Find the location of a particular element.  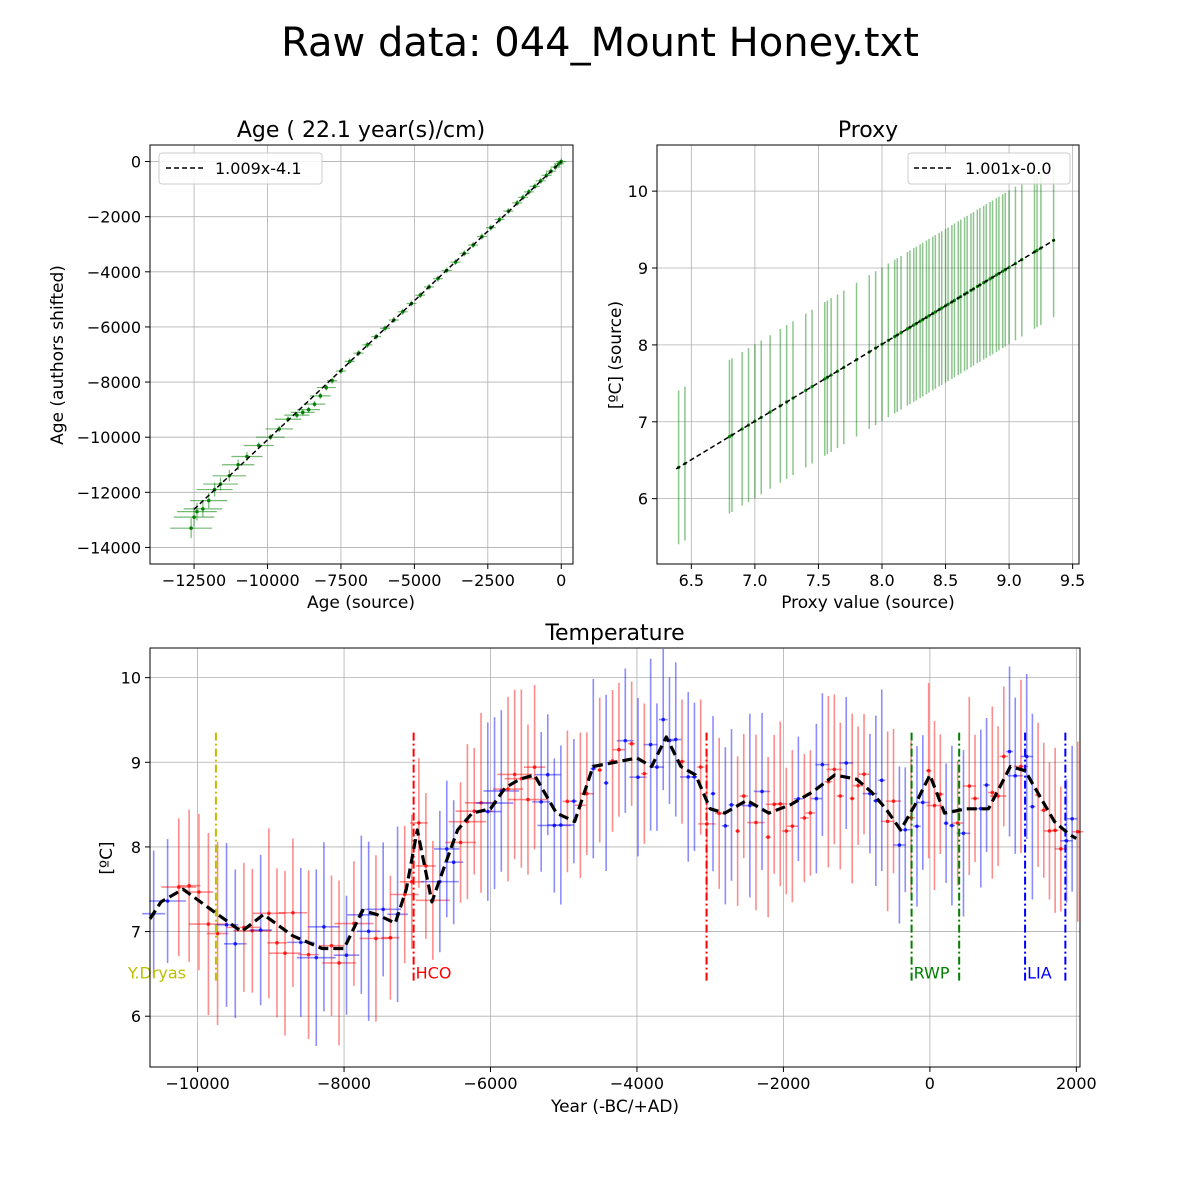

proxy-xtick-label: 6.5 is located at coordinates (691, 580).